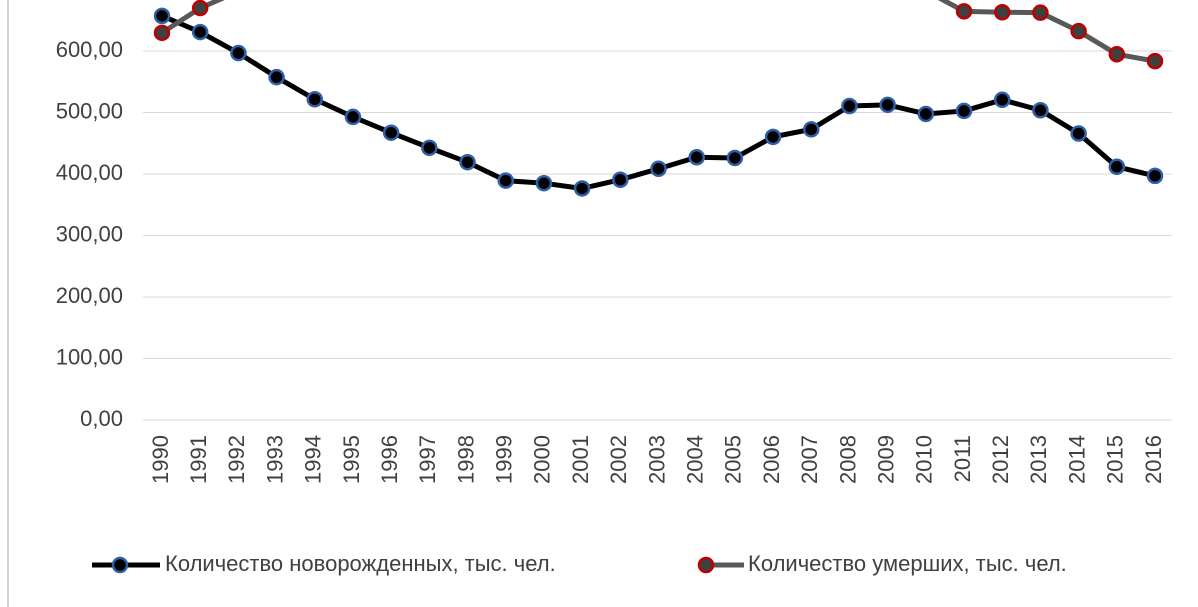 The height and width of the screenshot is (607, 1198). Describe the element at coordinates (89, 356) in the screenshot. I see `y-tick-label: 100,00` at that location.